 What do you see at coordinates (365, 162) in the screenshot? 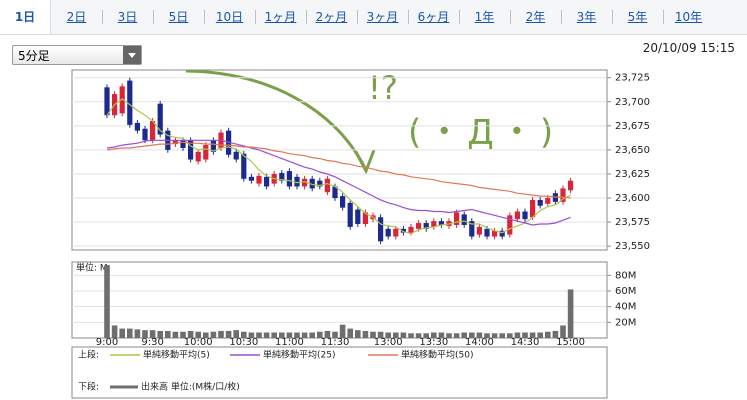
I see `annotation-arrowhead` at bounding box center [365, 162].